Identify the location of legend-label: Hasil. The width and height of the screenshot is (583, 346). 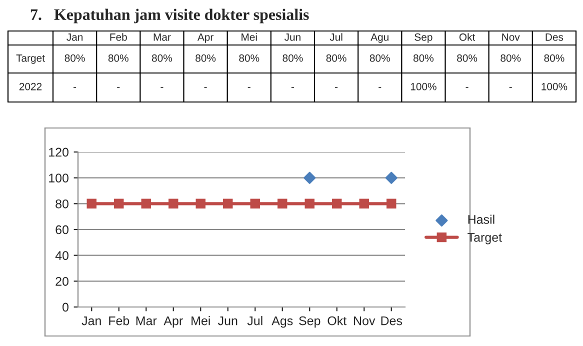
(481, 219).